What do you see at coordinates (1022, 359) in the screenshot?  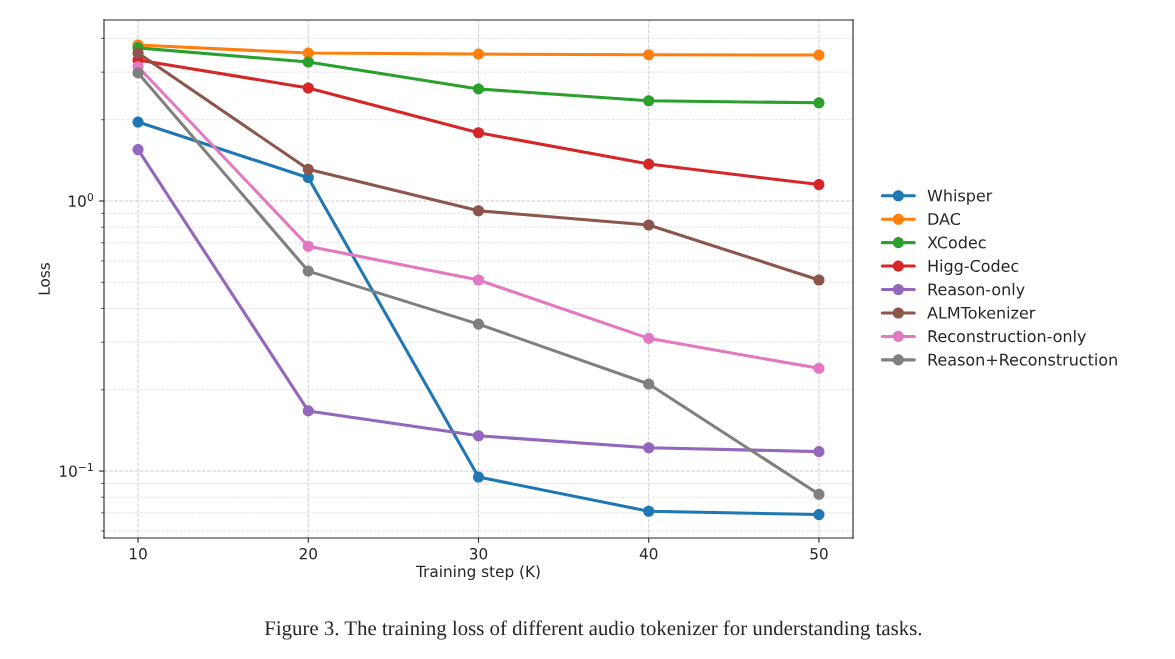 I see `legend-label: Reason+Reconstruction` at bounding box center [1022, 359].